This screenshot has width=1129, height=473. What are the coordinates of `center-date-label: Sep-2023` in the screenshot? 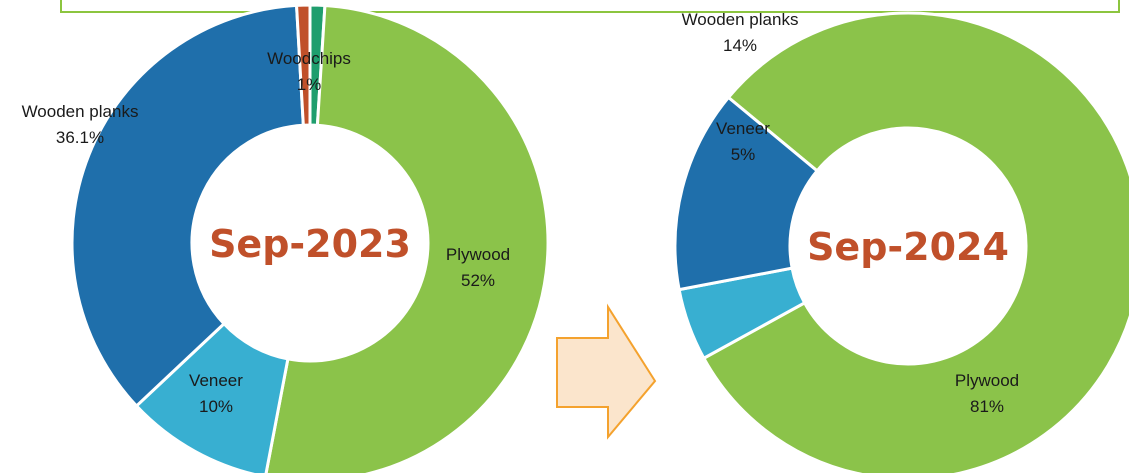 It's located at (310, 244).